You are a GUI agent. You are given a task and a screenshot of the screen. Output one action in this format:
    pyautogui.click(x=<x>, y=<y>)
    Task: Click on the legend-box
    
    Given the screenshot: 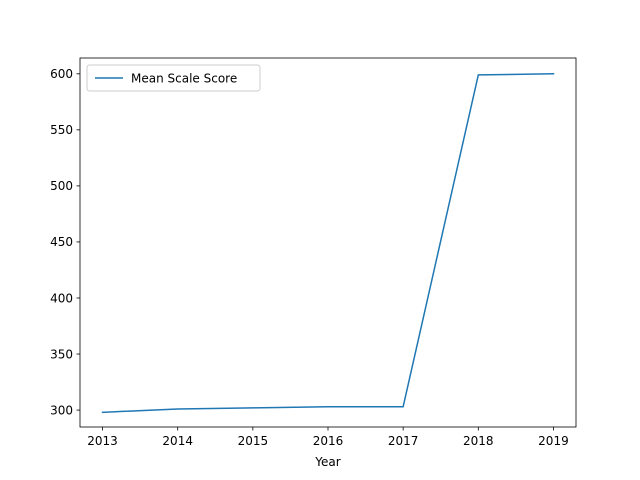 What is the action you would take?
    pyautogui.click(x=173, y=78)
    